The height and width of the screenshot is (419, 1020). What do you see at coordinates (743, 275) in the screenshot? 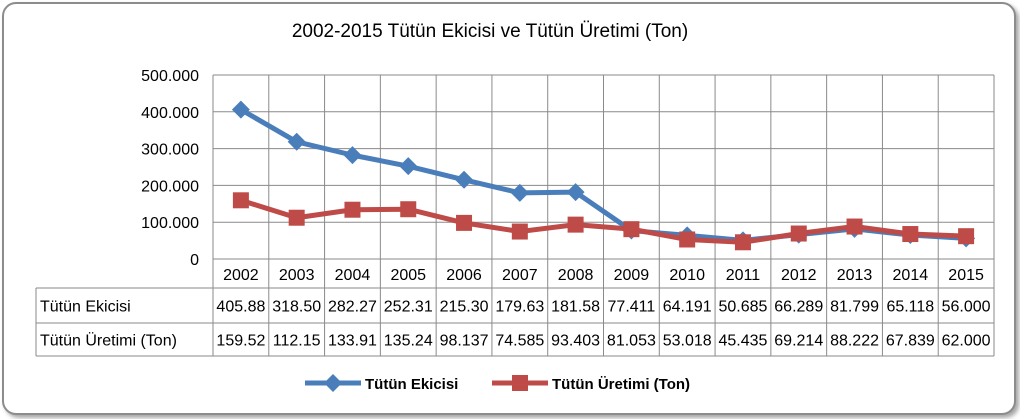
I see `x-tick-label: 2011` at bounding box center [743, 275].